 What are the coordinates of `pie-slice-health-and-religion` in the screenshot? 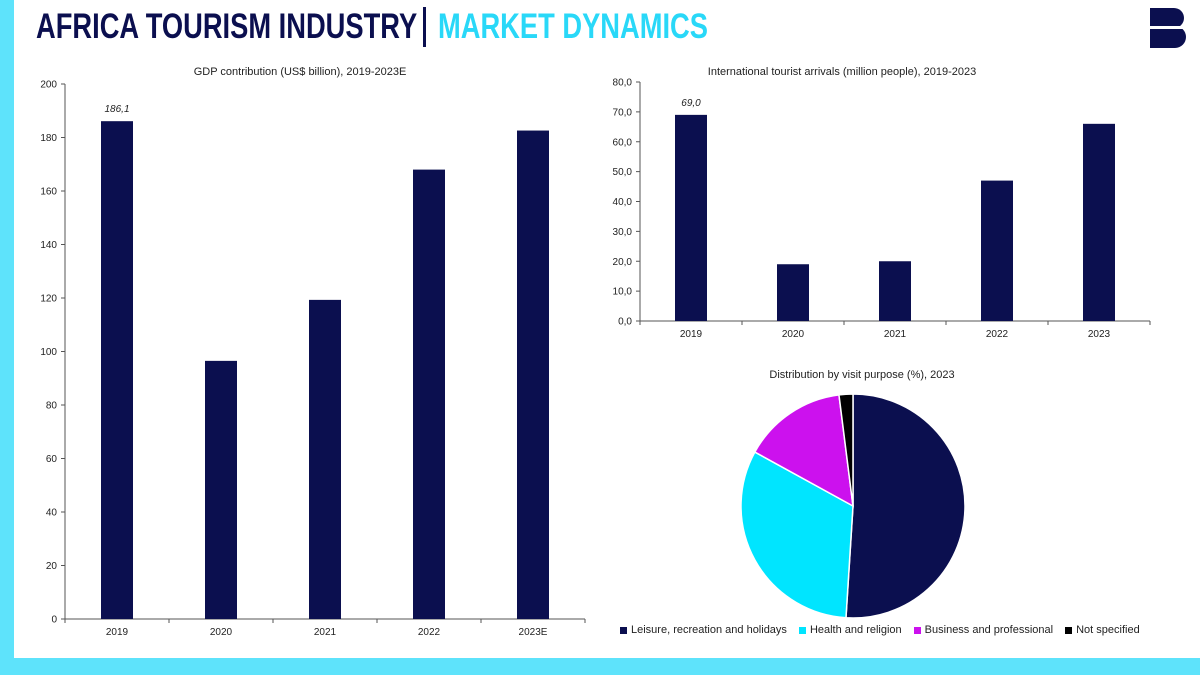 It's located at (797, 535).